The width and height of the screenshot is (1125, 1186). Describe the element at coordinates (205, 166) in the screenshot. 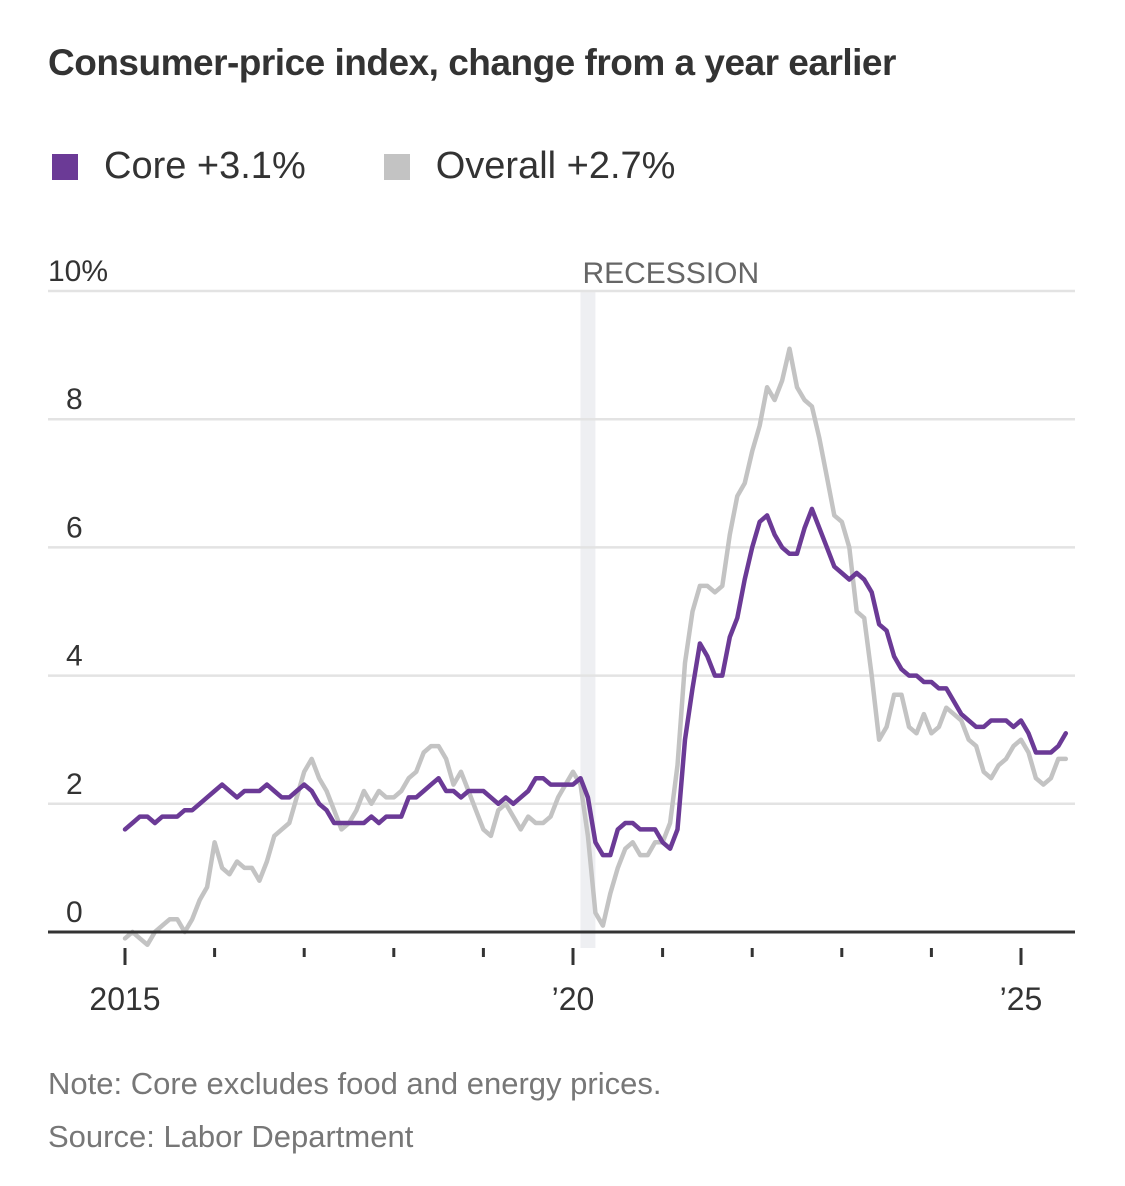

I see `legend-label-core: Core +3.1%` at that location.